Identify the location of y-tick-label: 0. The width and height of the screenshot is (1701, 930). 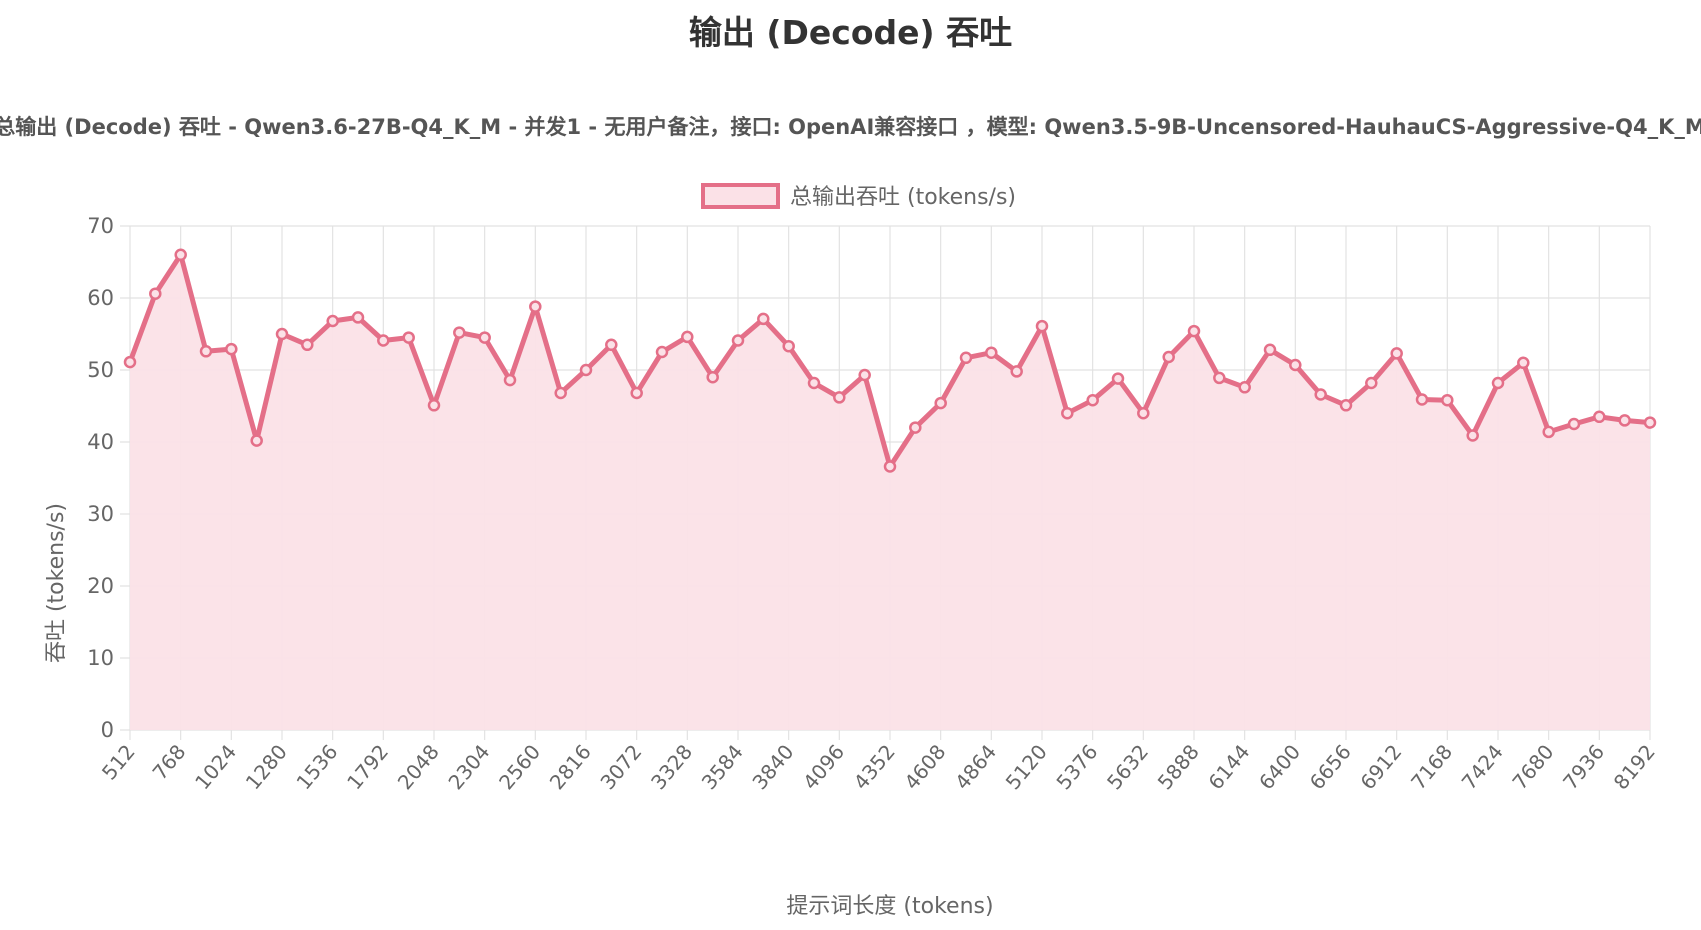
(107, 730).